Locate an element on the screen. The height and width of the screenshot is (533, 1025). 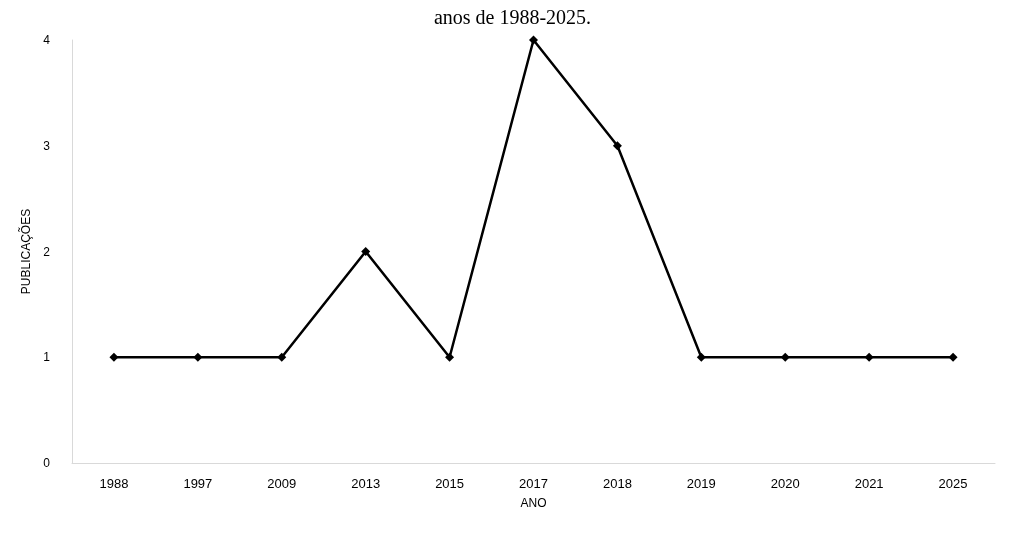
x-tick-label: 2025 is located at coordinates (953, 483).